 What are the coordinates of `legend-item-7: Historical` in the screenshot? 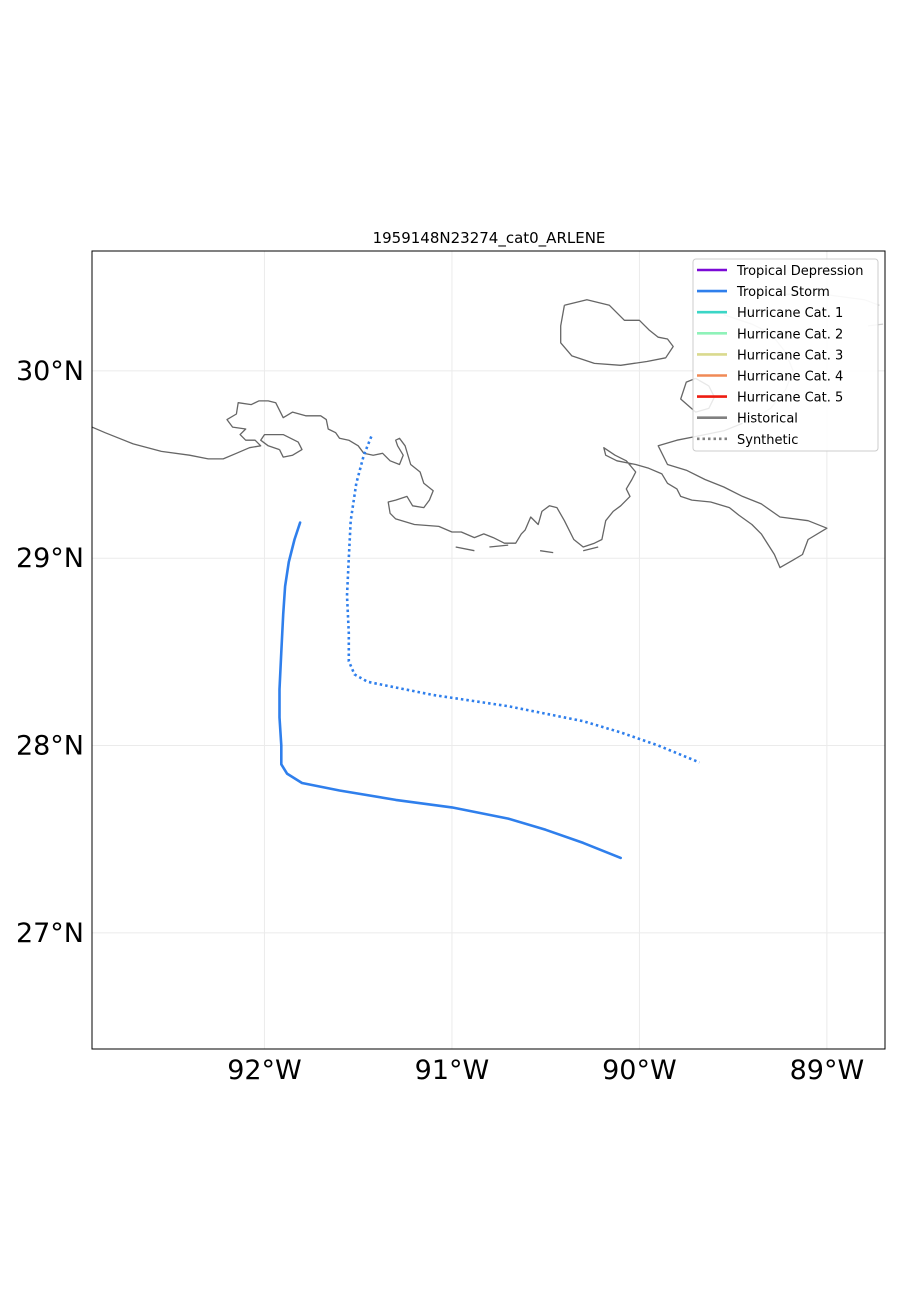 It's located at (747, 419).